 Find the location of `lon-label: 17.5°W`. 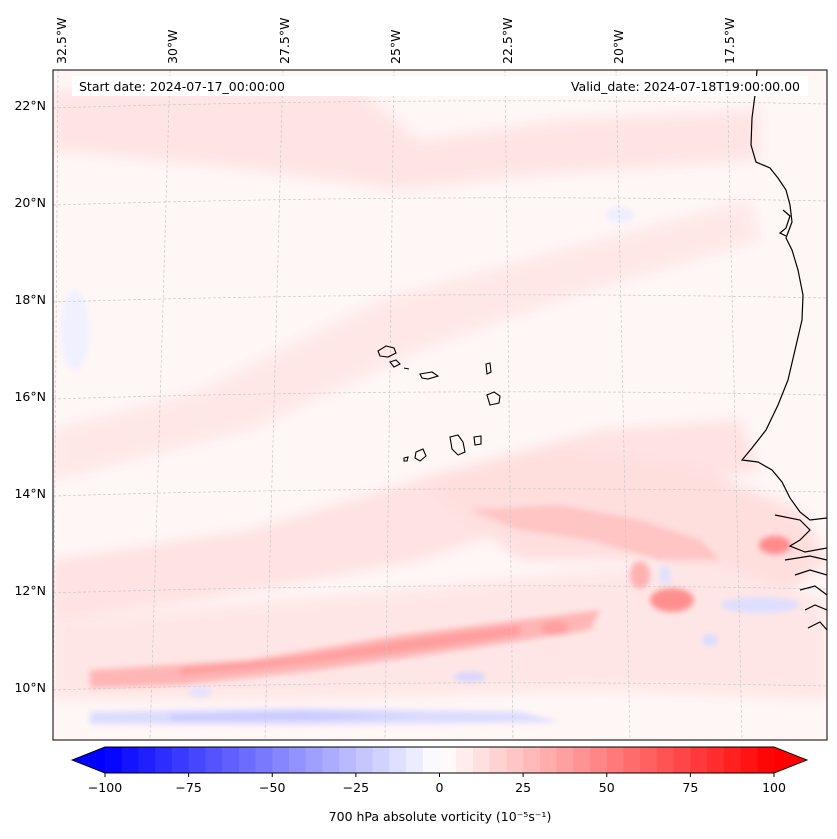

lon-label: 17.5°W is located at coordinates (729, 41).